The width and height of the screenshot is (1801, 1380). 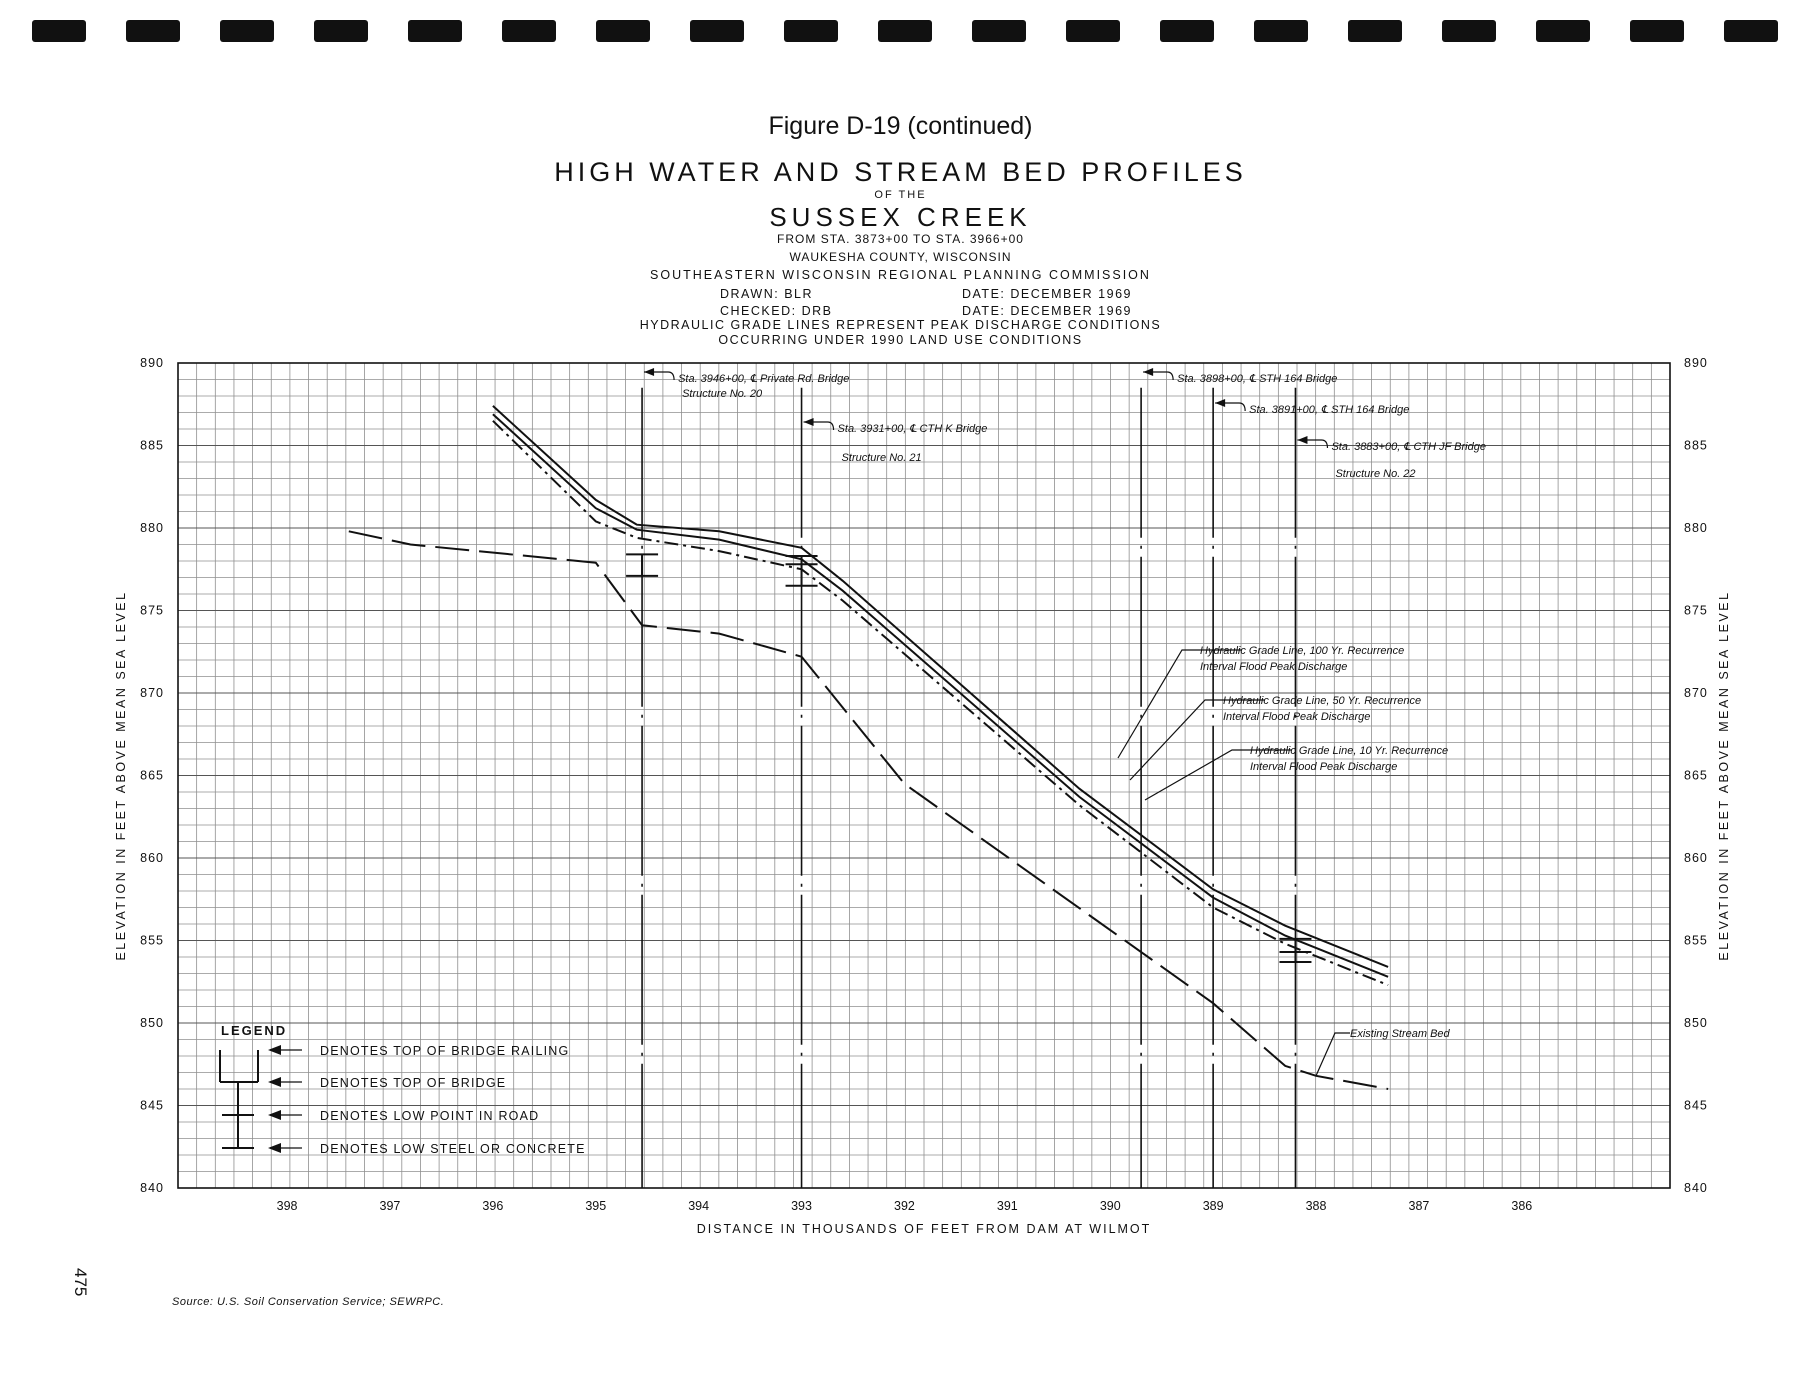 I want to click on x-tick-label: 390, so click(x=1110, y=1206).